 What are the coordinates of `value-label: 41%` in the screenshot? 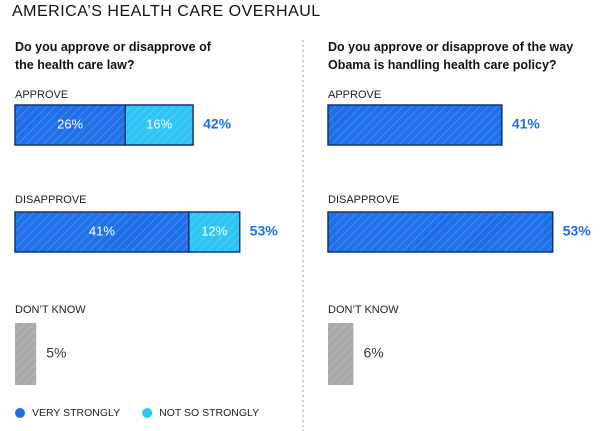 It's located at (102, 230).